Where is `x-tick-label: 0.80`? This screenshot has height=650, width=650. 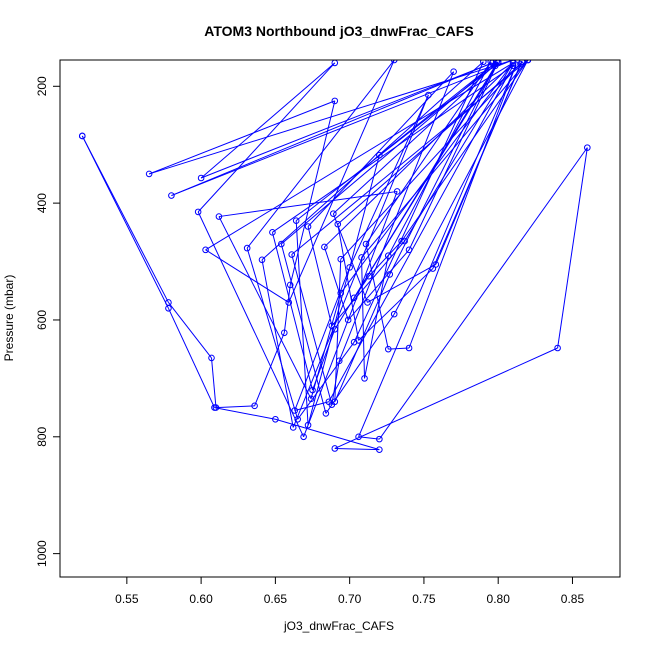
x-tick-label: 0.80 is located at coordinates (499, 599).